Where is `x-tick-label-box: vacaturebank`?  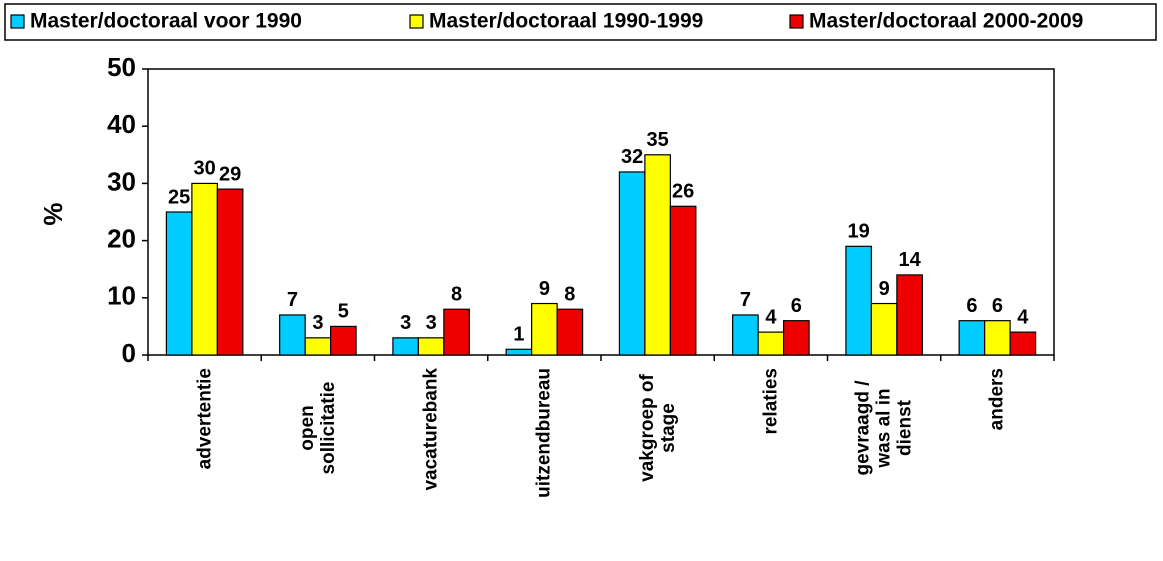 x-tick-label-box: vacaturebank is located at coordinates (431, 429).